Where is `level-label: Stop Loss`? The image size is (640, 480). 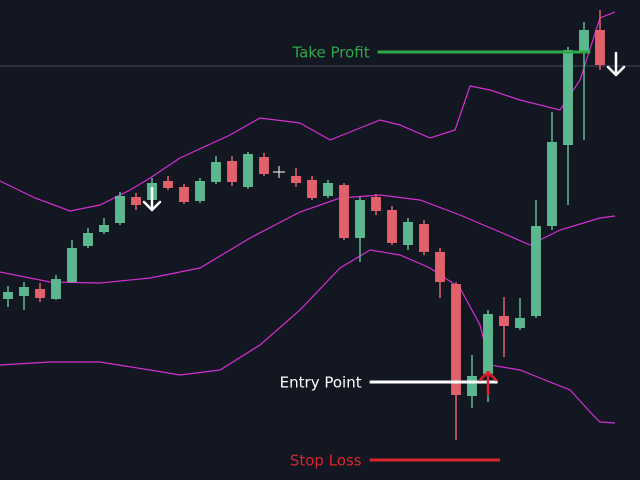 level-label: Stop Loss is located at coordinates (326, 461).